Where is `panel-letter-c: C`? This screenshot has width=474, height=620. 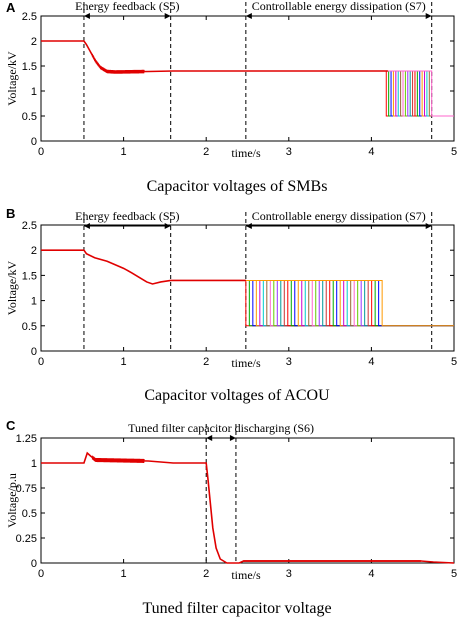 panel-letter-c: C is located at coordinates (11, 425).